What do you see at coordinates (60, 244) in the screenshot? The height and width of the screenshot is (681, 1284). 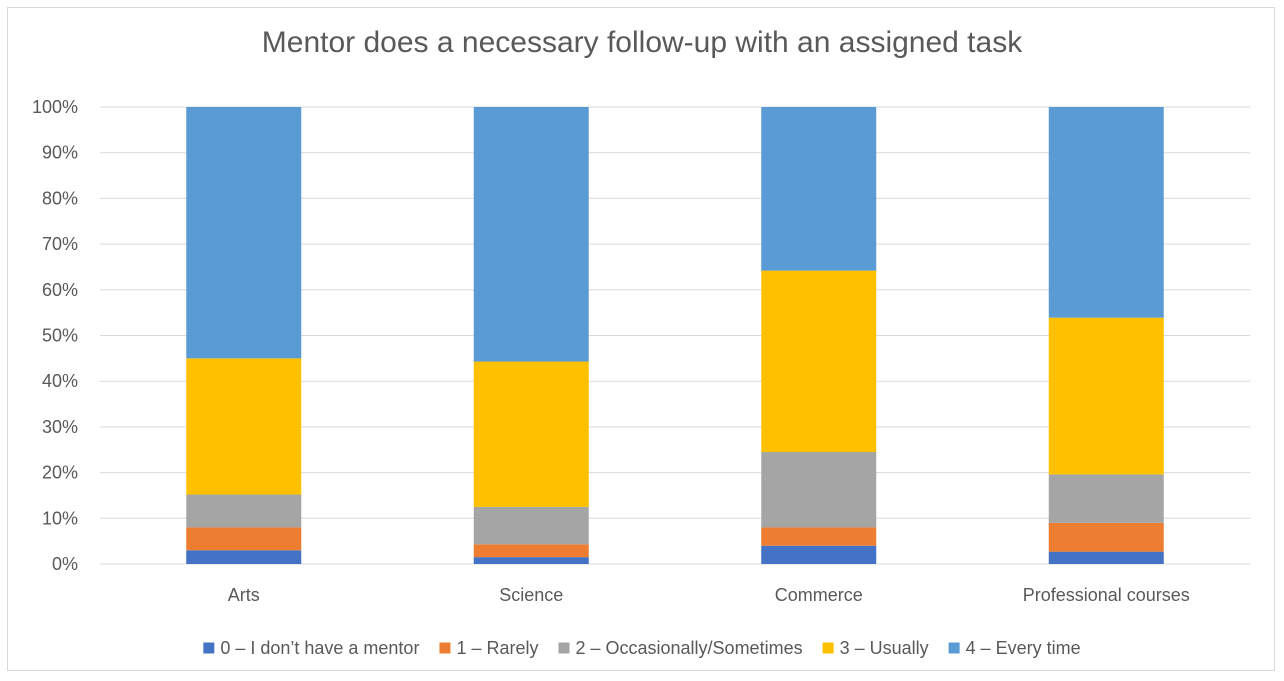 I see `y-tick-label: 70%` at bounding box center [60, 244].